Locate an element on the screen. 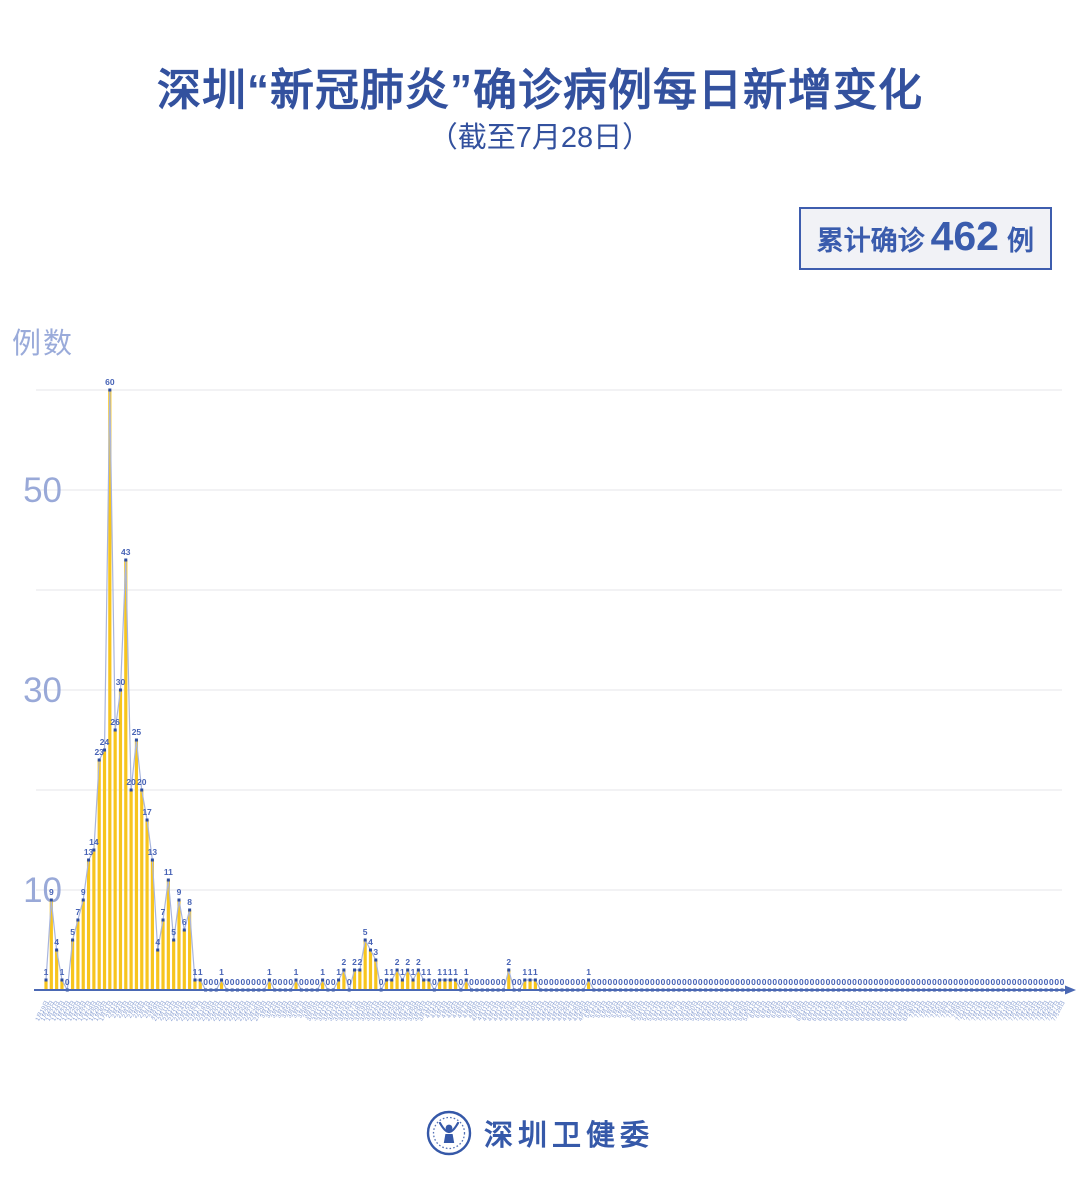  svg-text: 9 is located at coordinates (179, 892).